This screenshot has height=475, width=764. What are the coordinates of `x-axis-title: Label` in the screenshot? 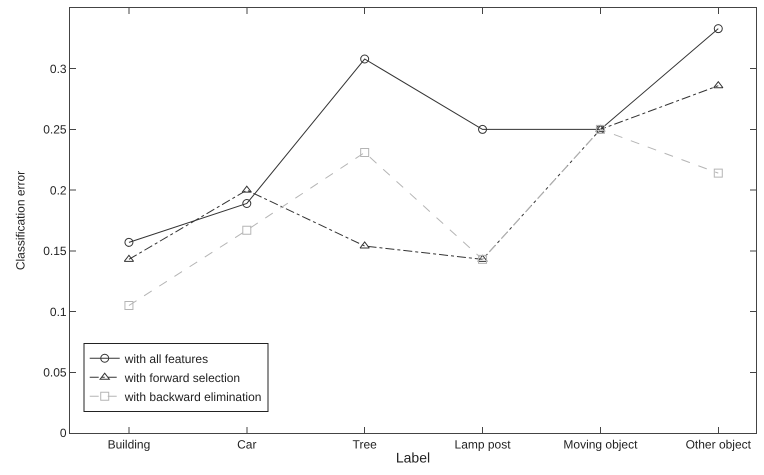 It's located at (413, 458).